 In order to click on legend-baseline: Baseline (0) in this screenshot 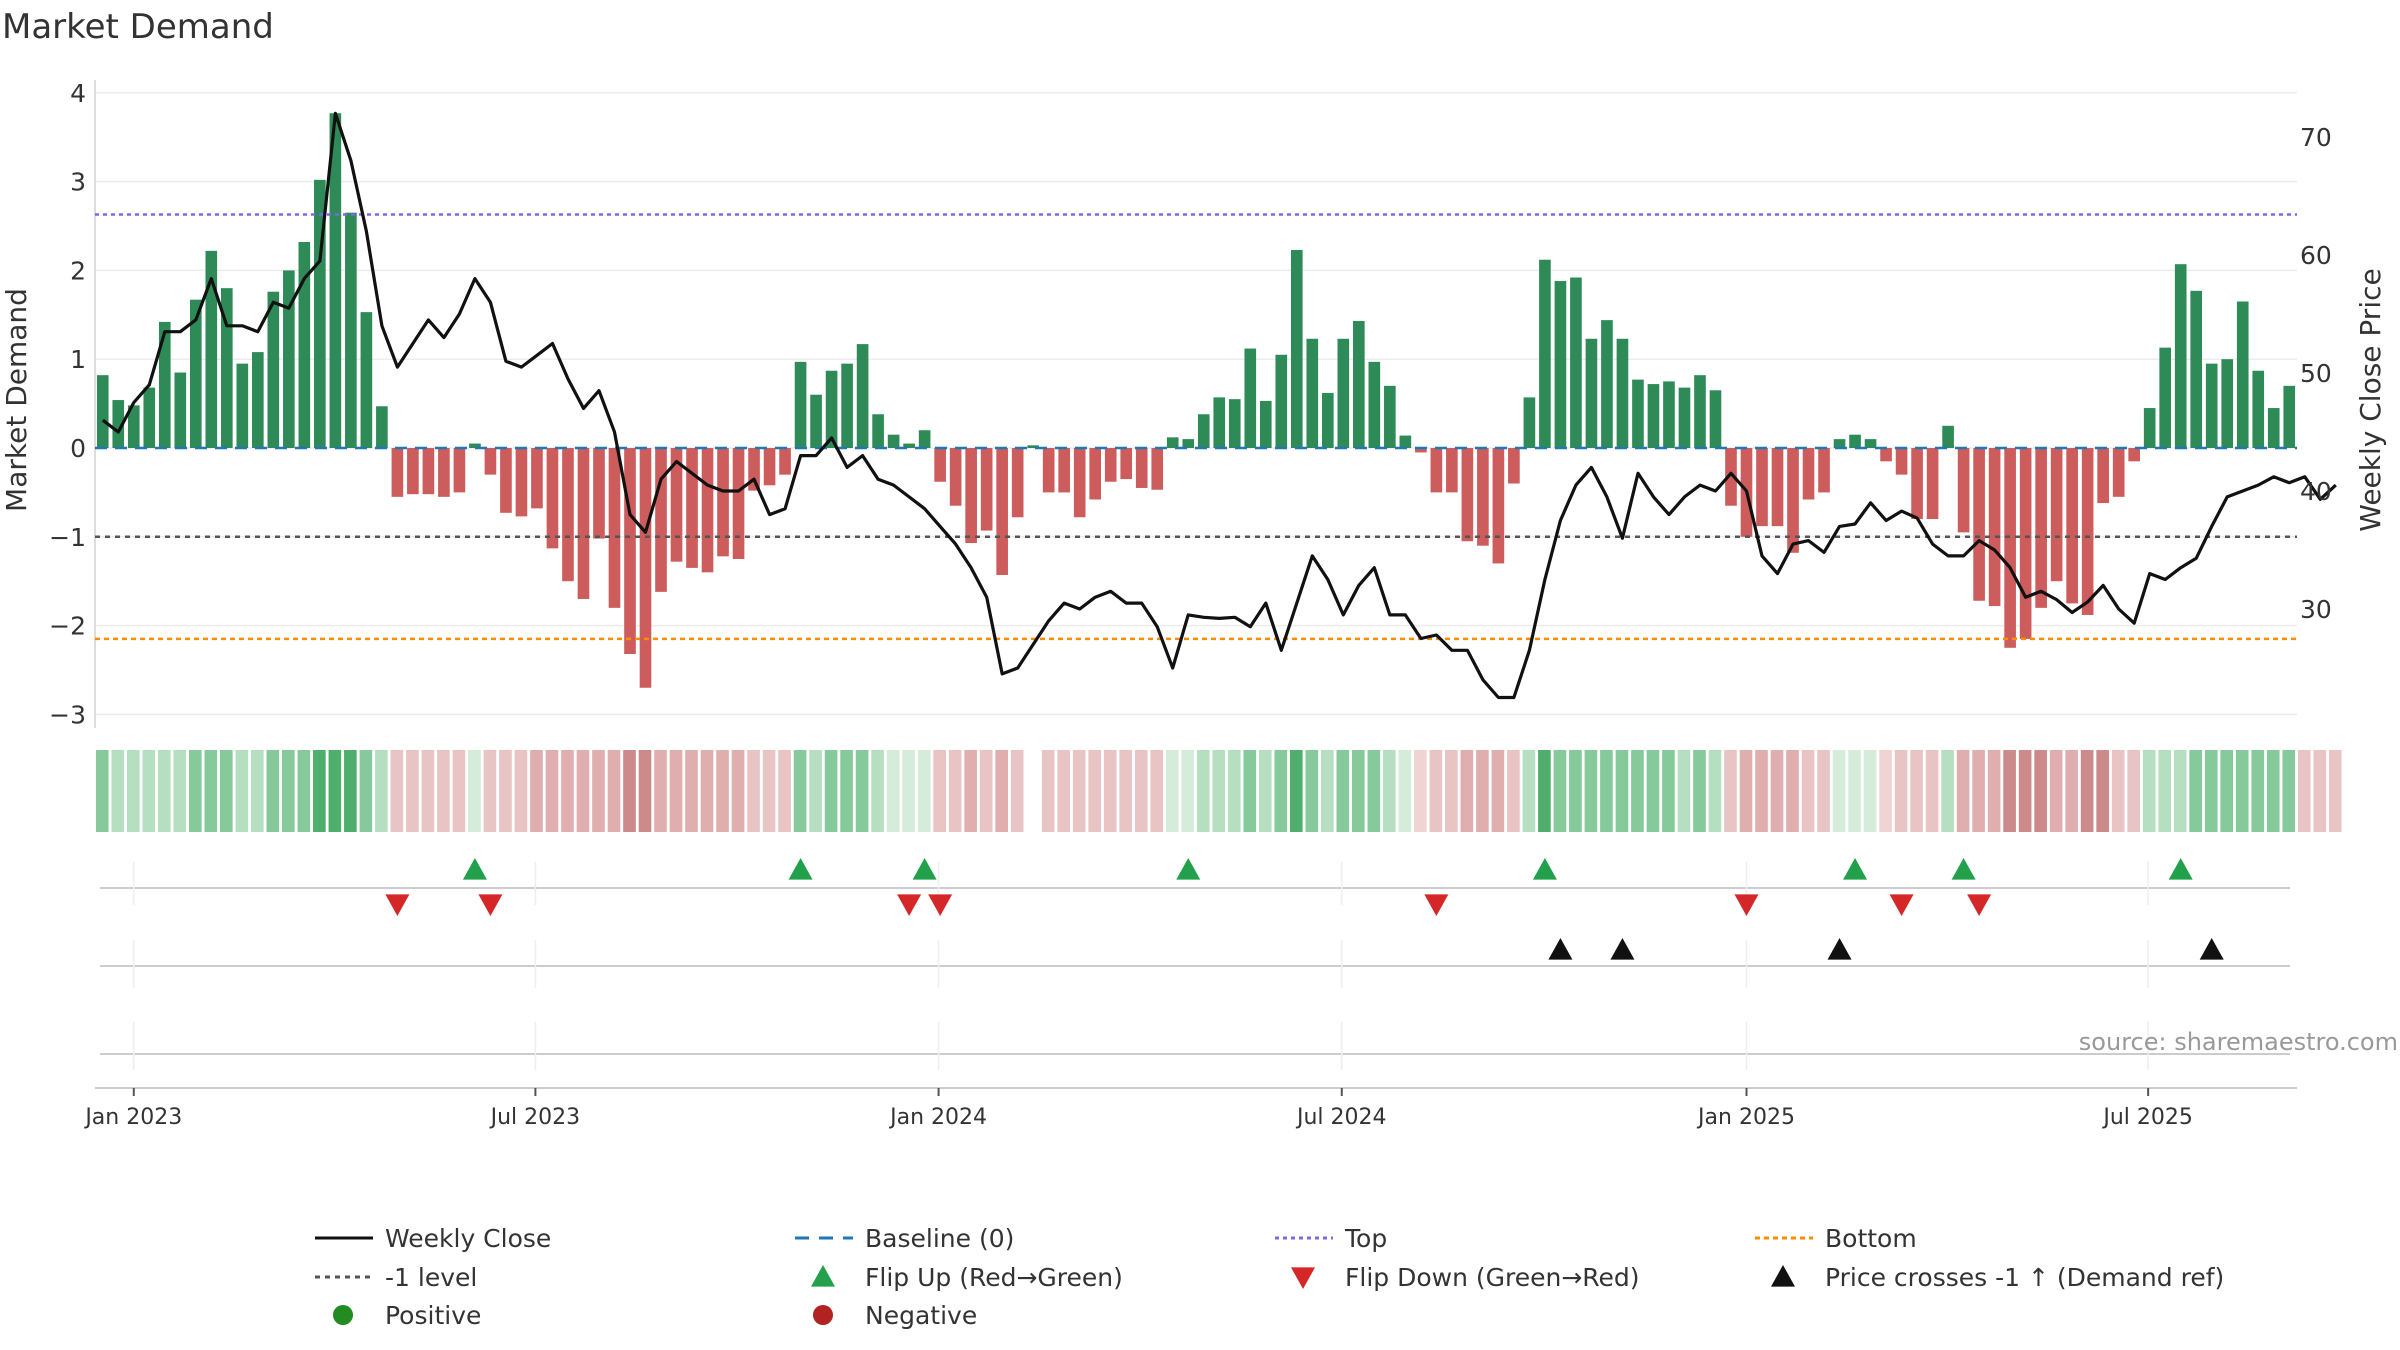, I will do `click(904, 1238)`.